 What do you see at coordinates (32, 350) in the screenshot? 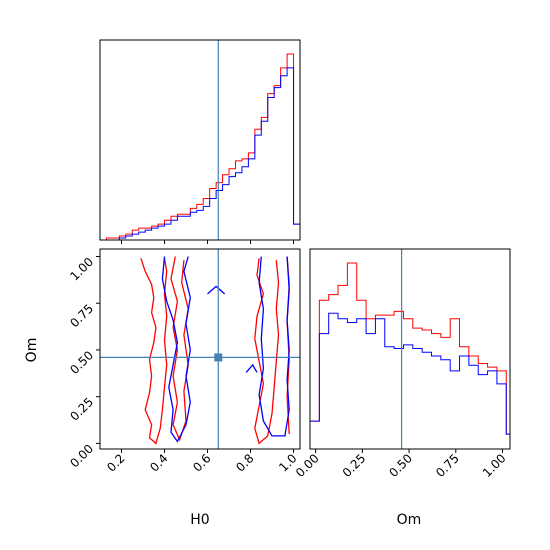
I see `y-axis-label-om: Om` at bounding box center [32, 350].